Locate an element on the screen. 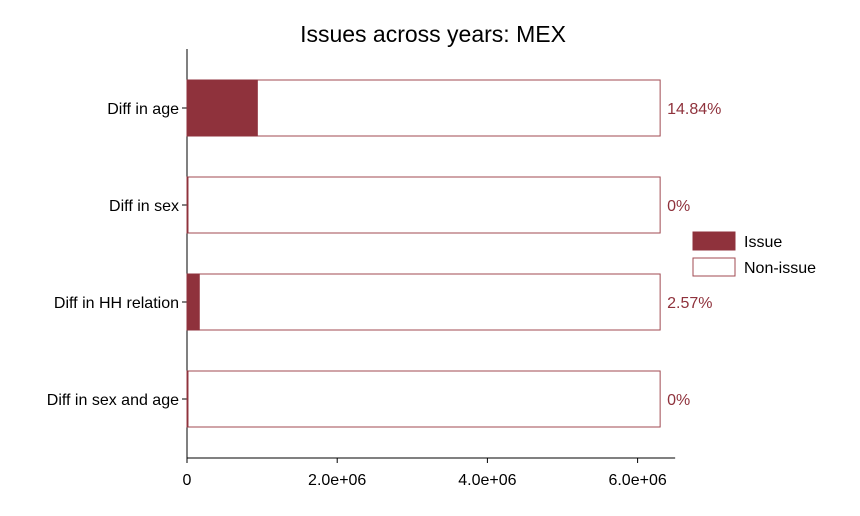 The image size is (860, 516). x-tick-label: 4.0e+06 is located at coordinates (487, 480).